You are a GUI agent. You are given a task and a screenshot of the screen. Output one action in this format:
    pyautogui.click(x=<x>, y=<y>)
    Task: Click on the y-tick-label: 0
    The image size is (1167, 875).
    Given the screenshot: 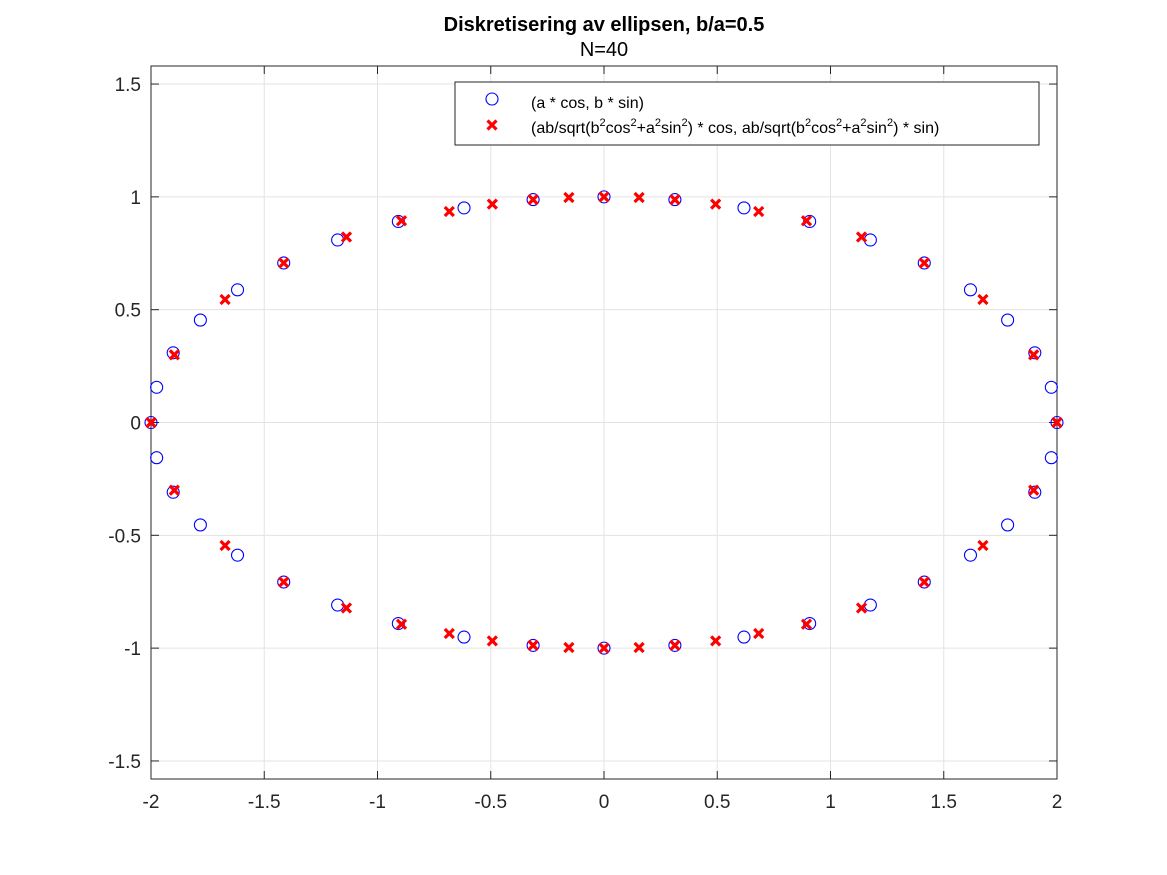 What is the action you would take?
    pyautogui.click(x=135, y=424)
    